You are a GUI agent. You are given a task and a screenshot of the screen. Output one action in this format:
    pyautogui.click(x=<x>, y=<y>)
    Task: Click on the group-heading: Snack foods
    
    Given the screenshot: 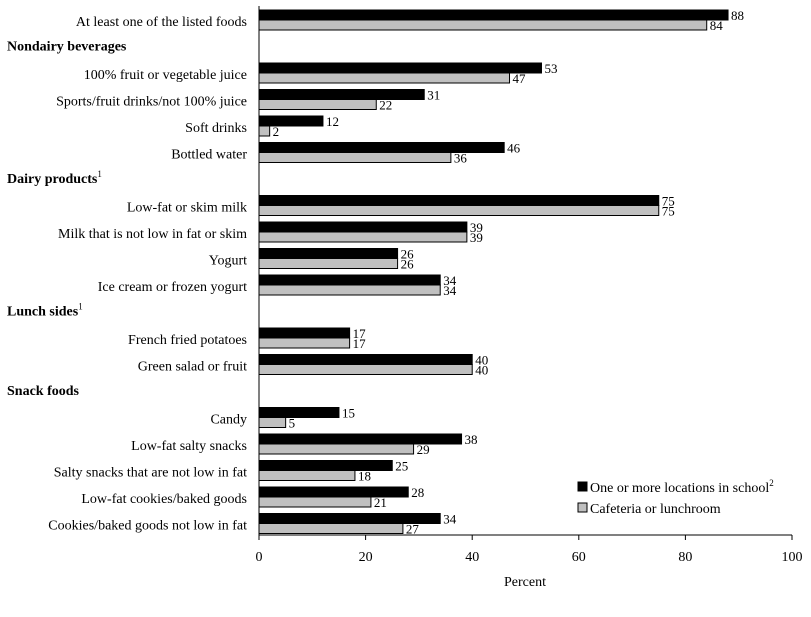 What is the action you would take?
    pyautogui.click(x=43, y=391)
    